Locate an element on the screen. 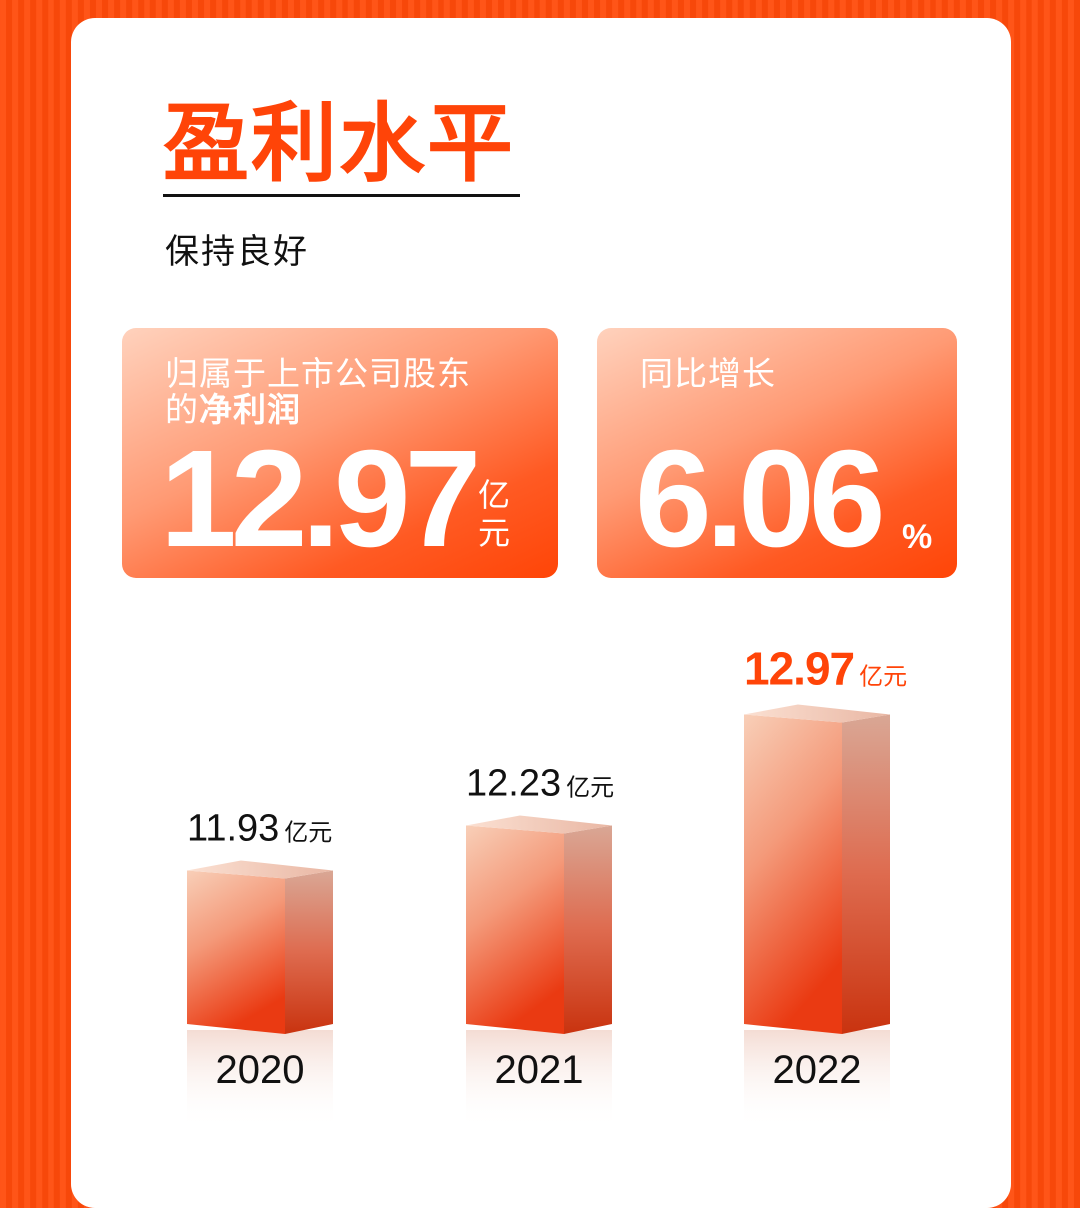  bar-2021: 2021 12.23 亿元 is located at coordinates (540, 946).